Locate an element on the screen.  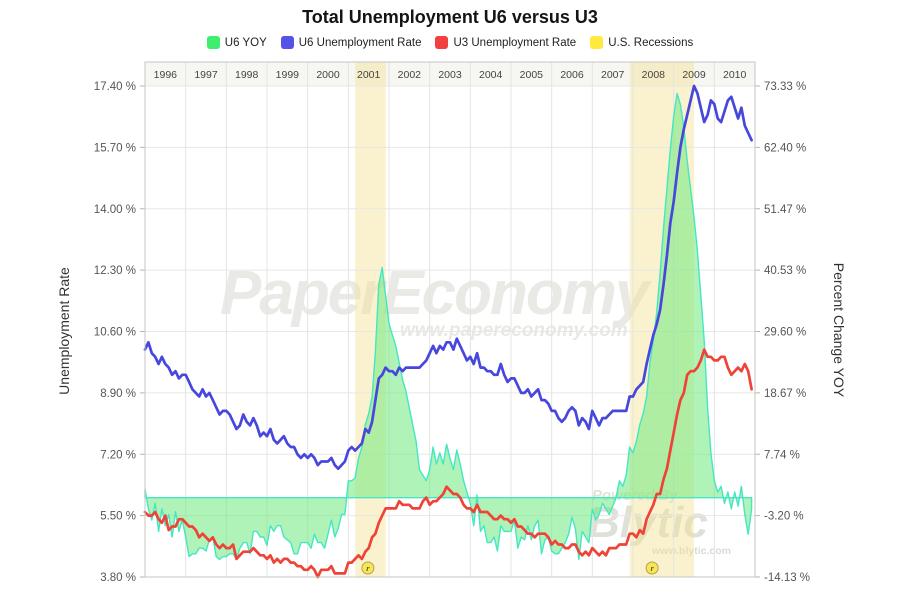
right-axis-tick-label: 40.53 % is located at coordinates (785, 271).